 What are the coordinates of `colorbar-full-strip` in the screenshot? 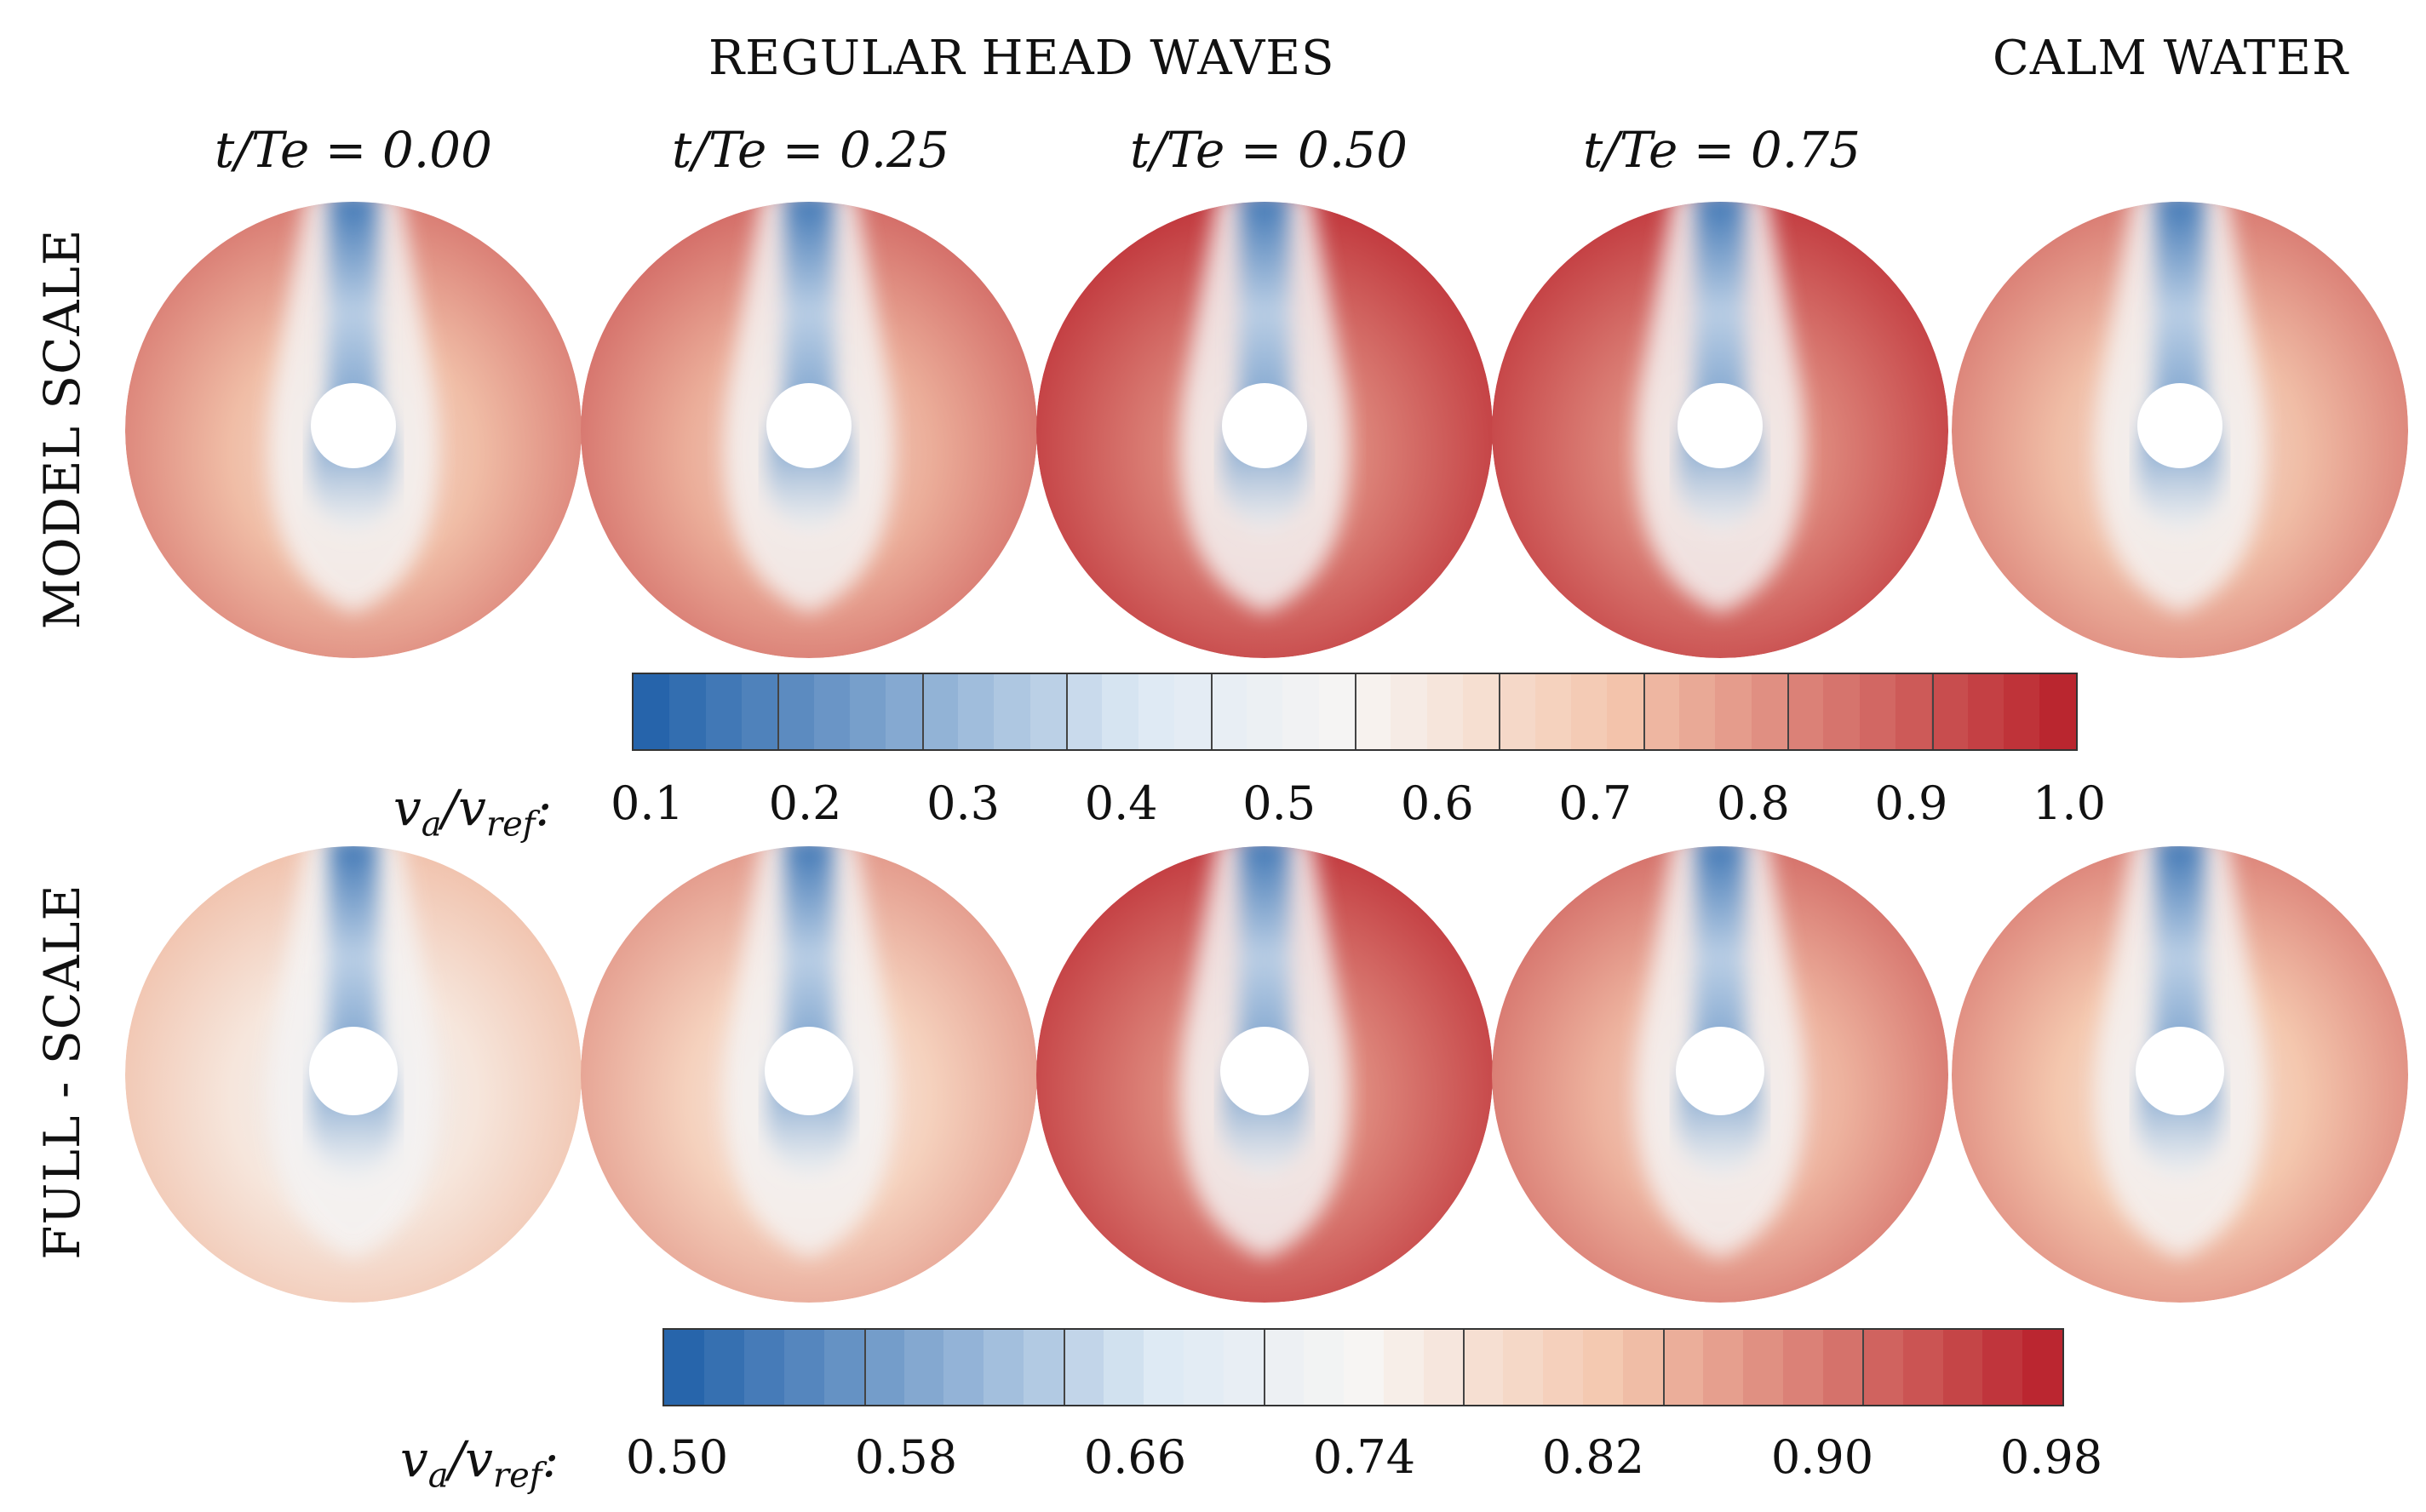 It's located at (1363, 1367).